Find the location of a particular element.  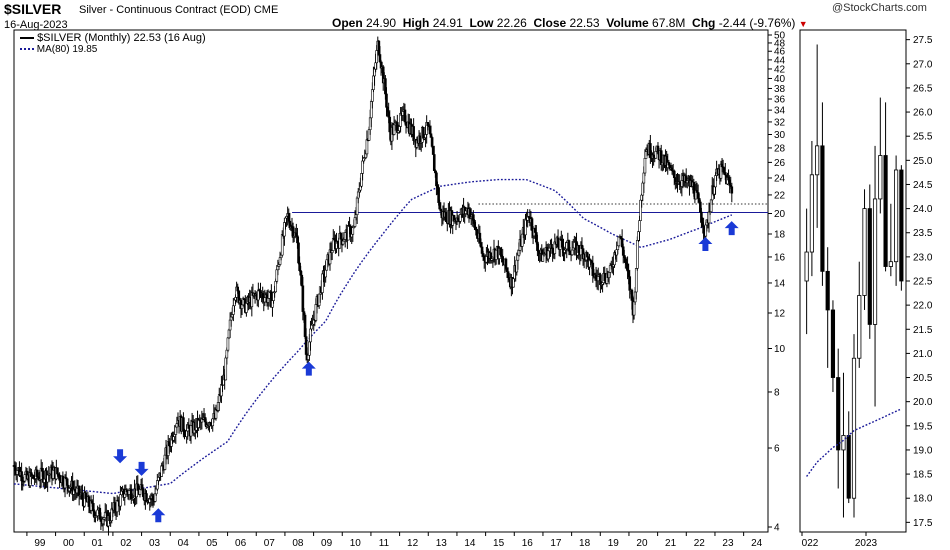

main-x-tick-label: 09 is located at coordinates (327, 543).